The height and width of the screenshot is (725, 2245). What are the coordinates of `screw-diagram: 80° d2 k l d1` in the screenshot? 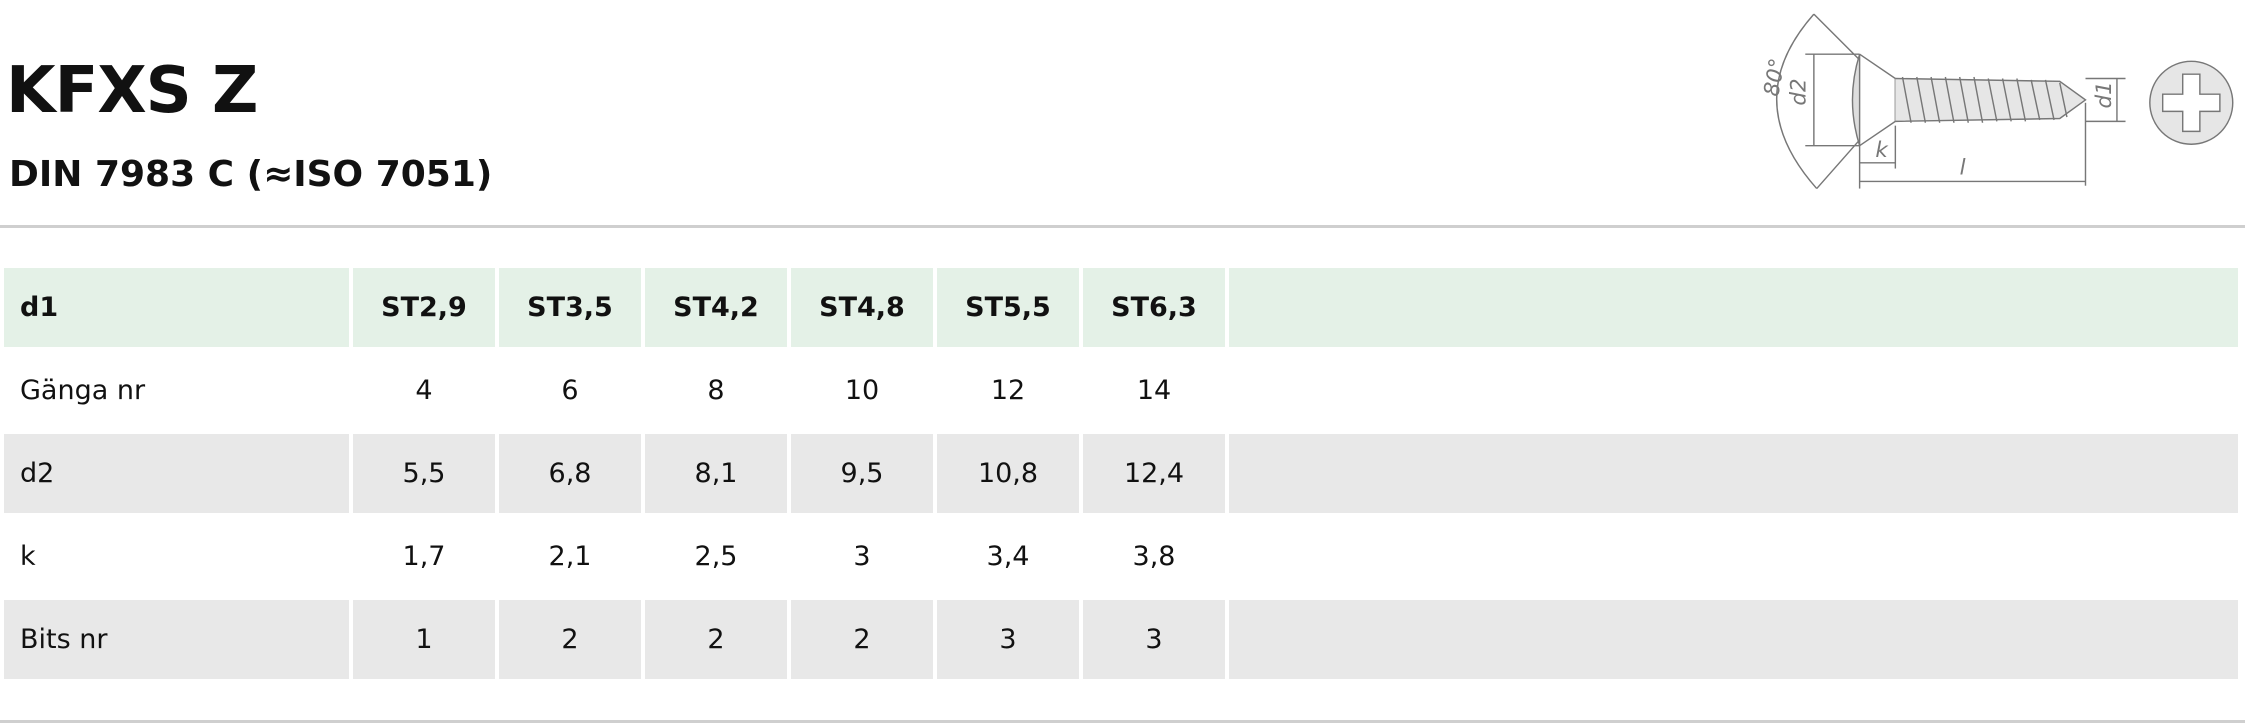 It's located at (1996, 101).